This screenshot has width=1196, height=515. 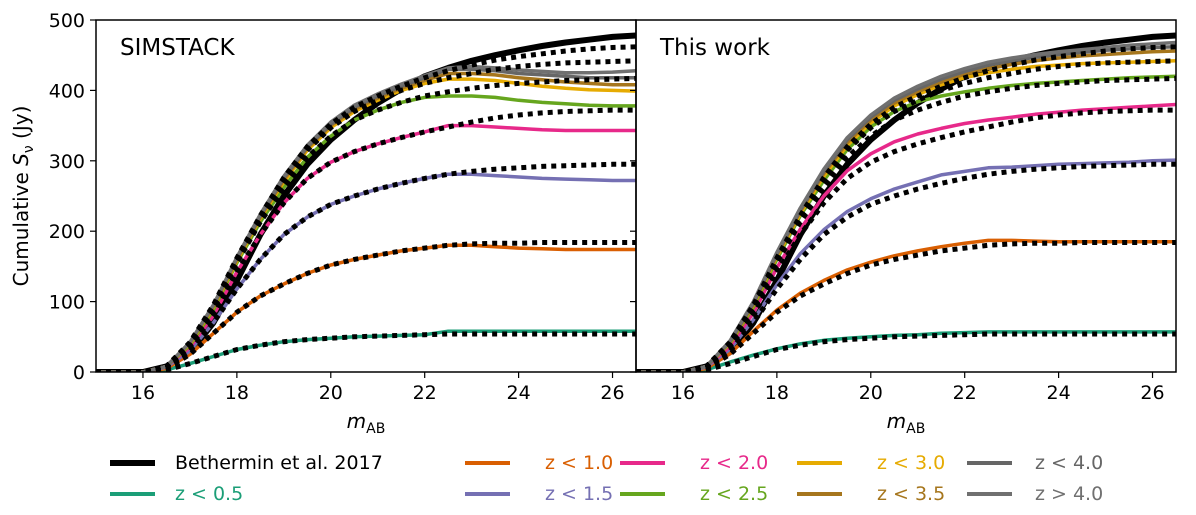 I want to click on legend-label: z < 4.0, so click(x=1069, y=463).